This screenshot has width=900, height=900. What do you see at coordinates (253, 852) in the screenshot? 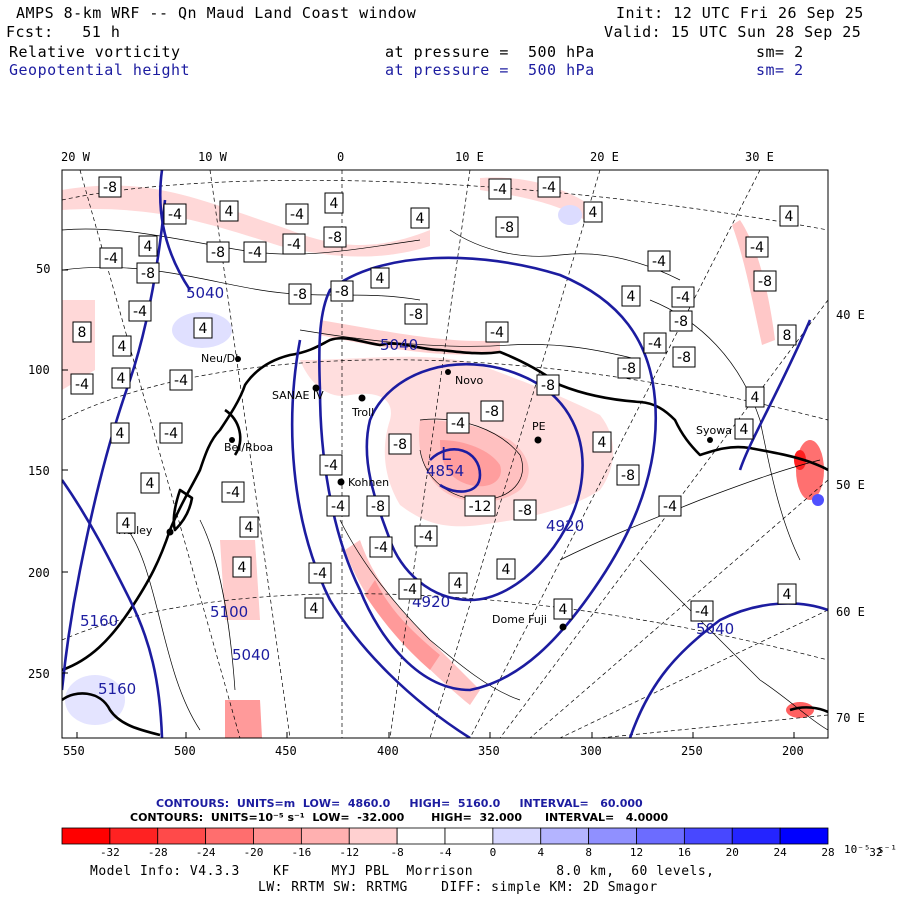
I see `colorbar-tick-label: -20` at bounding box center [253, 852].